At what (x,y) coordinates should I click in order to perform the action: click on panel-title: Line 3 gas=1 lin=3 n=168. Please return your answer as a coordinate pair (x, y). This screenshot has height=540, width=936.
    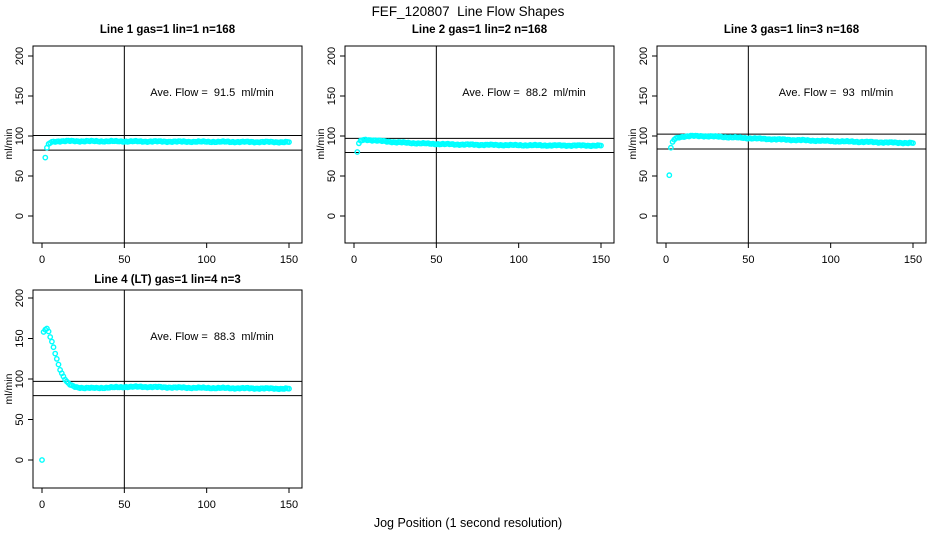
    Looking at the image, I should click on (791, 30).